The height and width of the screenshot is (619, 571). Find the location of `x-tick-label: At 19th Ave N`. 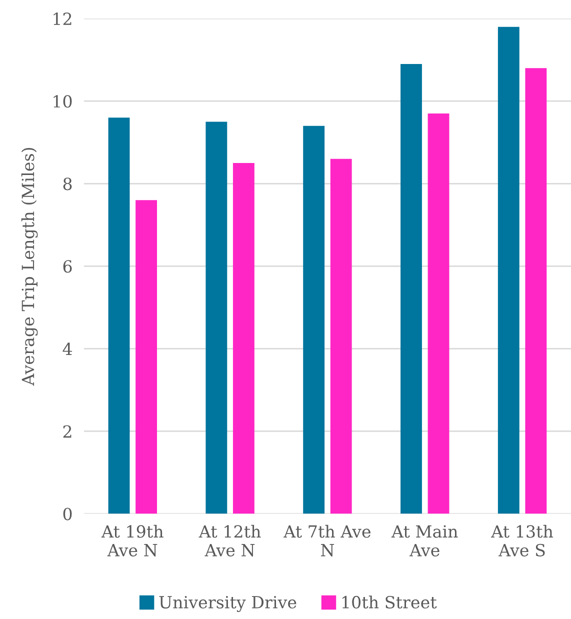

x-tick-label: At 19th Ave N is located at coordinates (132, 540).